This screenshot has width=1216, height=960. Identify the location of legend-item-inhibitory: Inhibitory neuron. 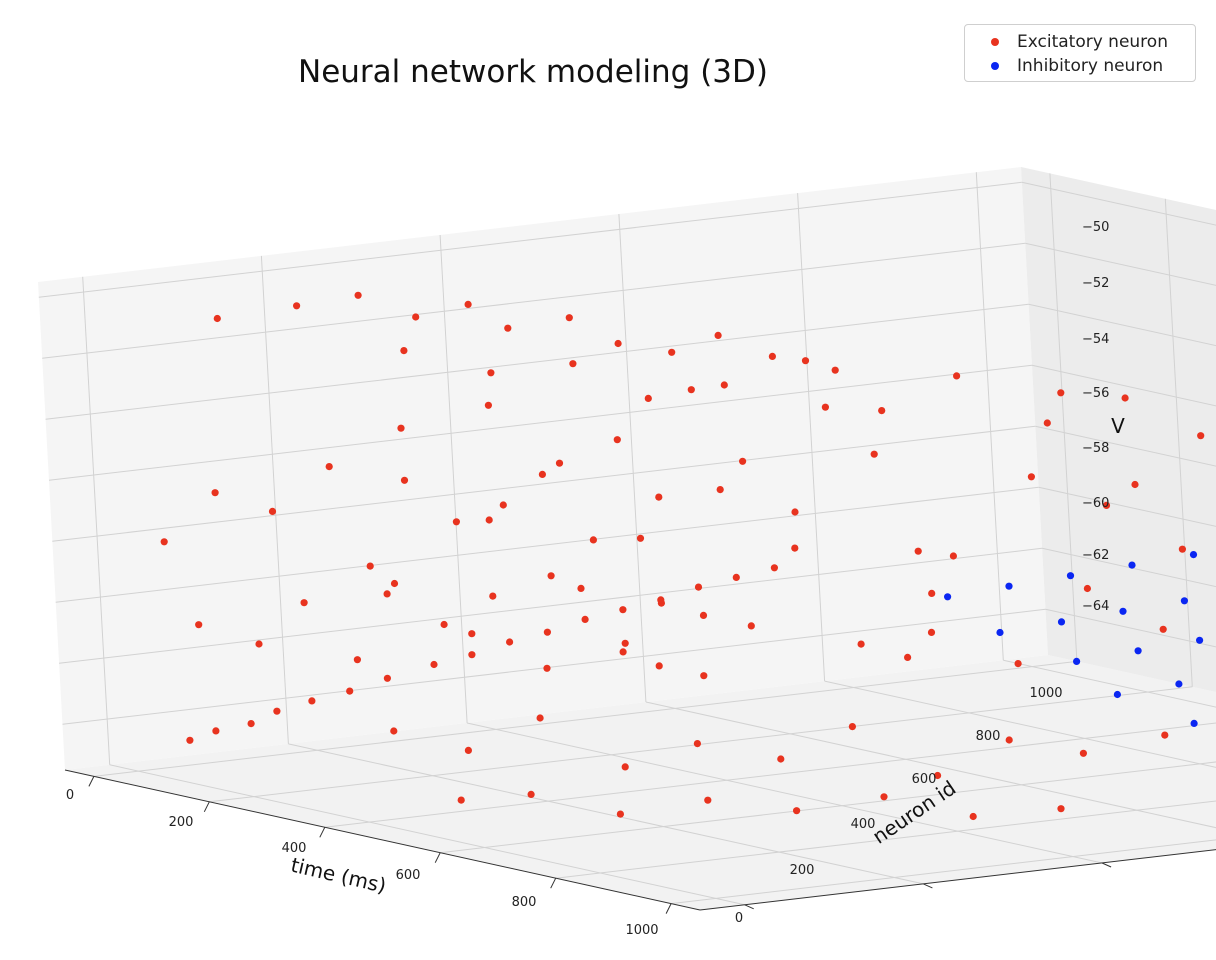
(1080, 66).